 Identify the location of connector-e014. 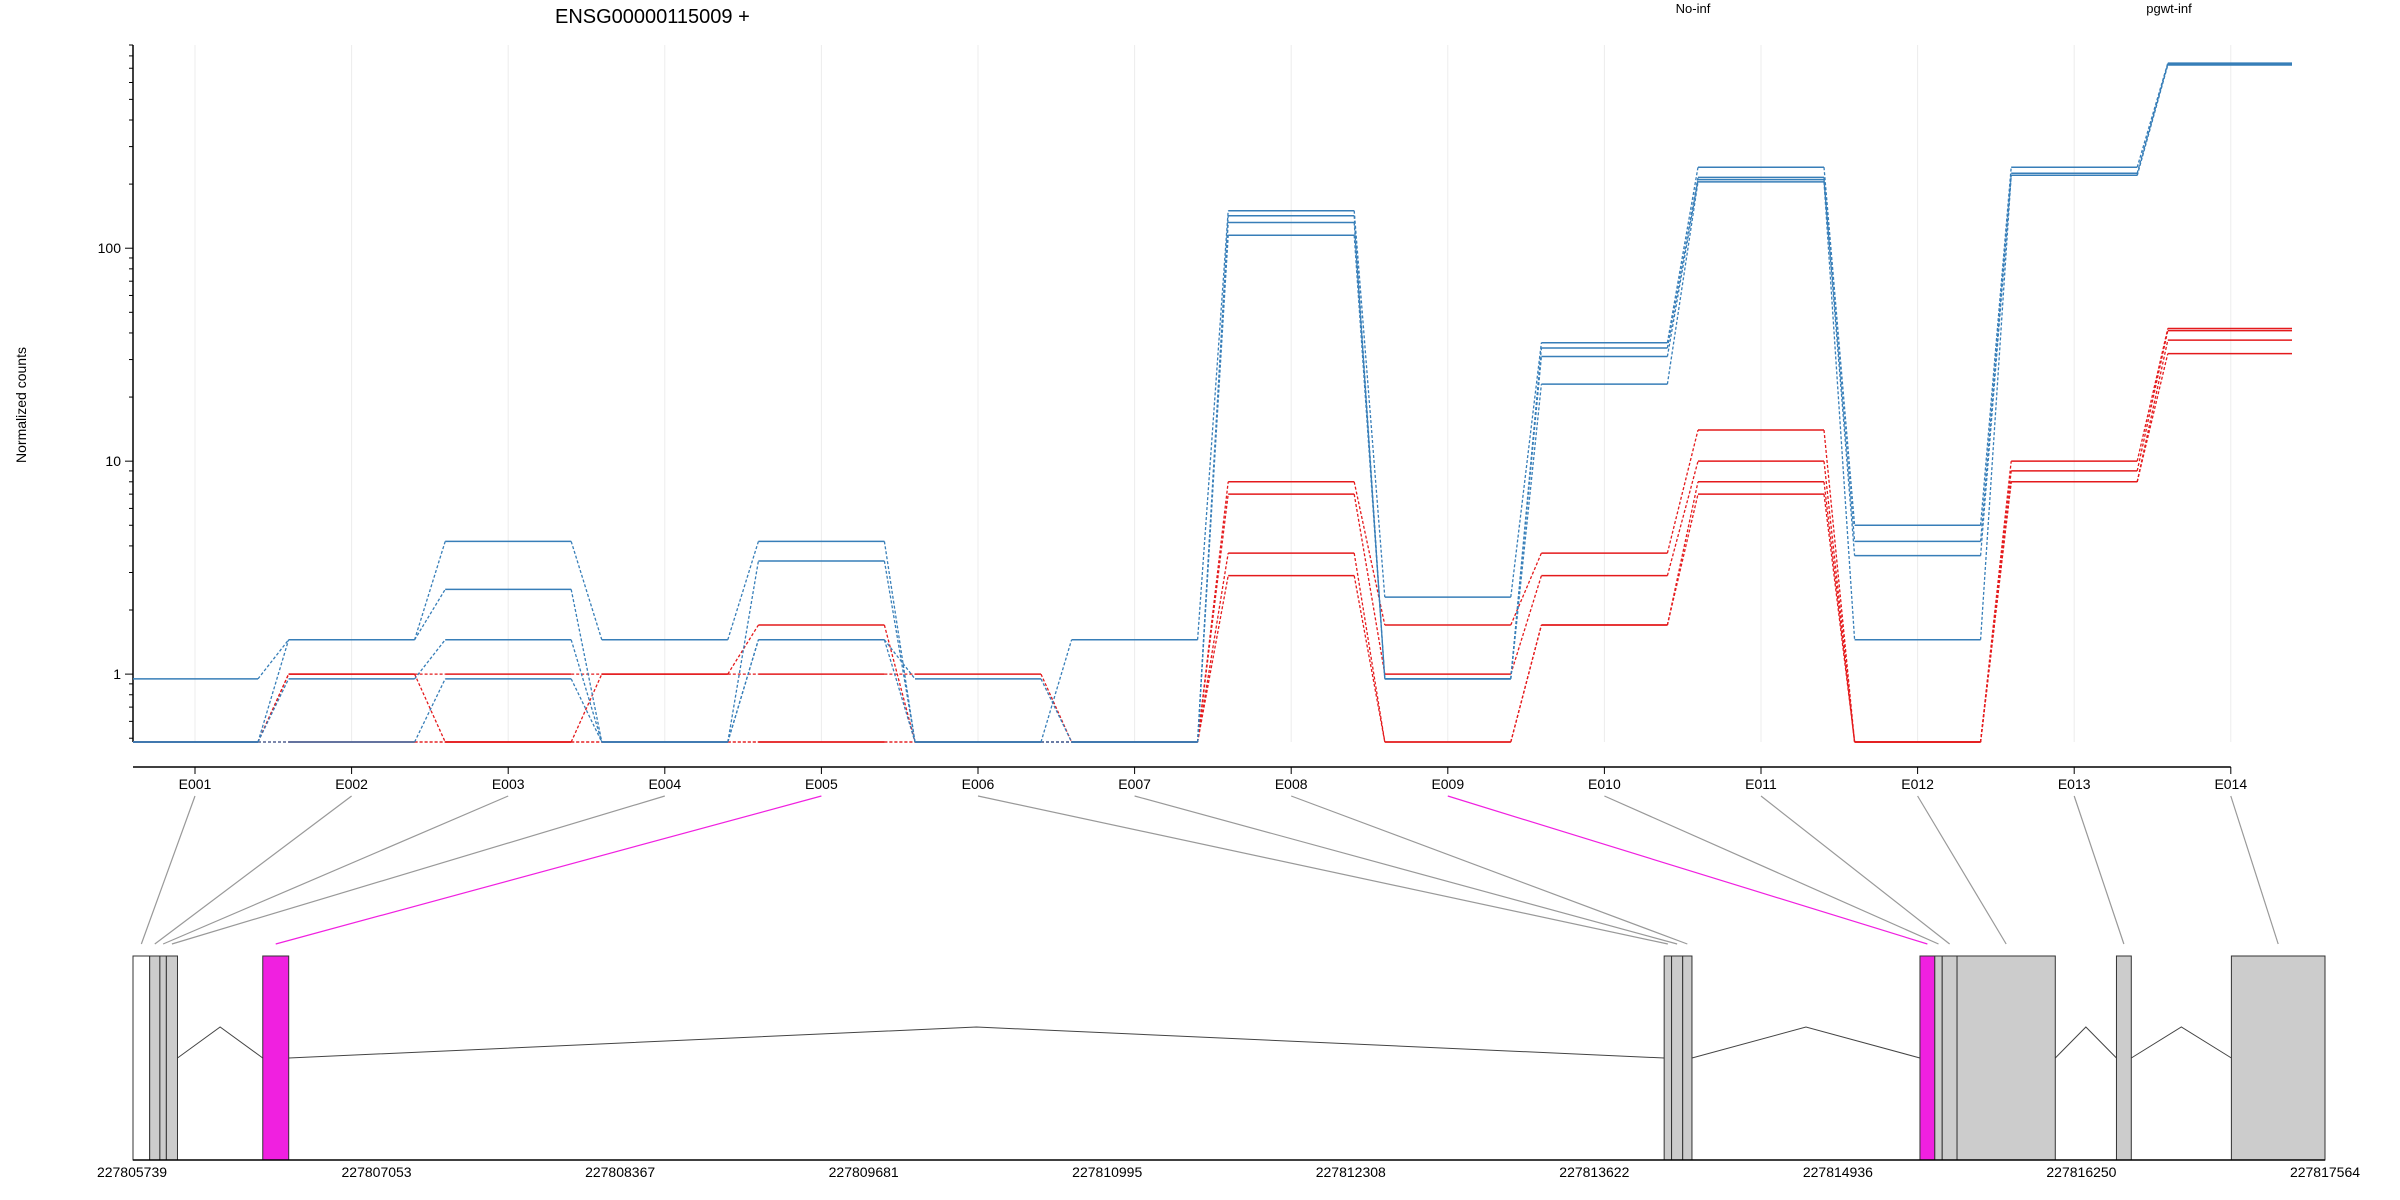
(2254, 870).